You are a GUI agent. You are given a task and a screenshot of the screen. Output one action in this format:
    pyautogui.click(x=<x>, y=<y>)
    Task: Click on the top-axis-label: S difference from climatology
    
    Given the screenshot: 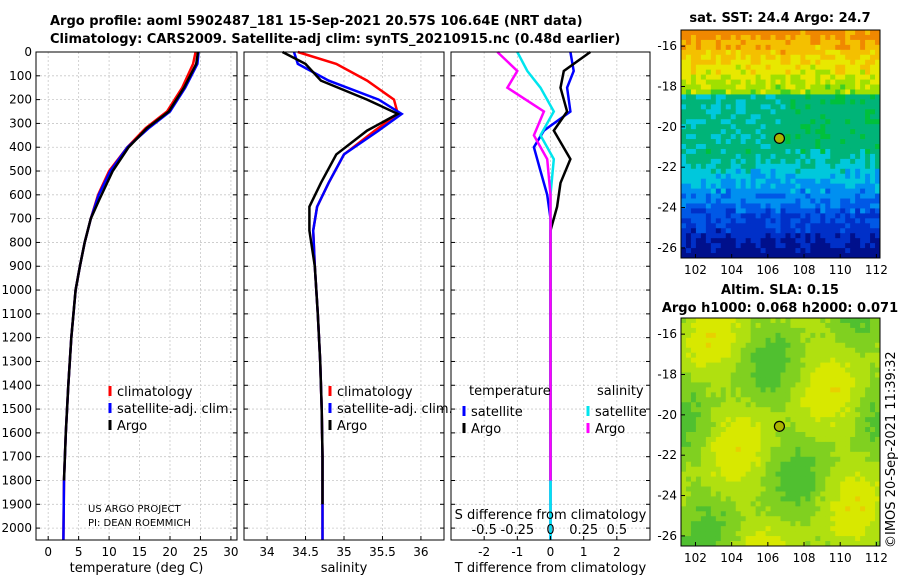 What is the action you would take?
    pyautogui.click(x=551, y=515)
    